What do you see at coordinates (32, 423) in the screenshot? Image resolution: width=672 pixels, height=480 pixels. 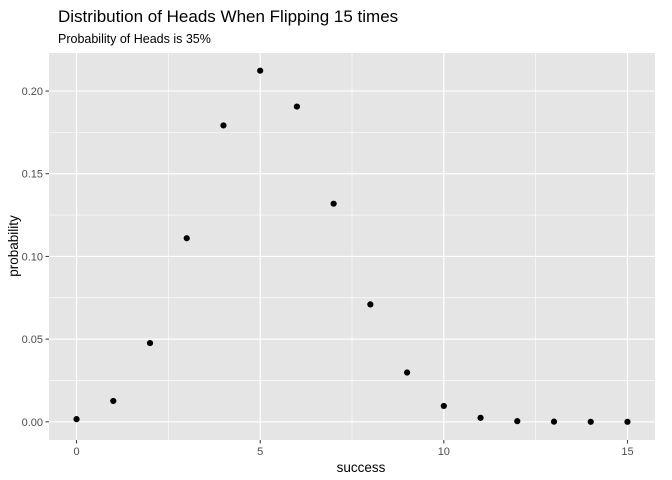 I see `y-tick-label: 0.00` at bounding box center [32, 423].